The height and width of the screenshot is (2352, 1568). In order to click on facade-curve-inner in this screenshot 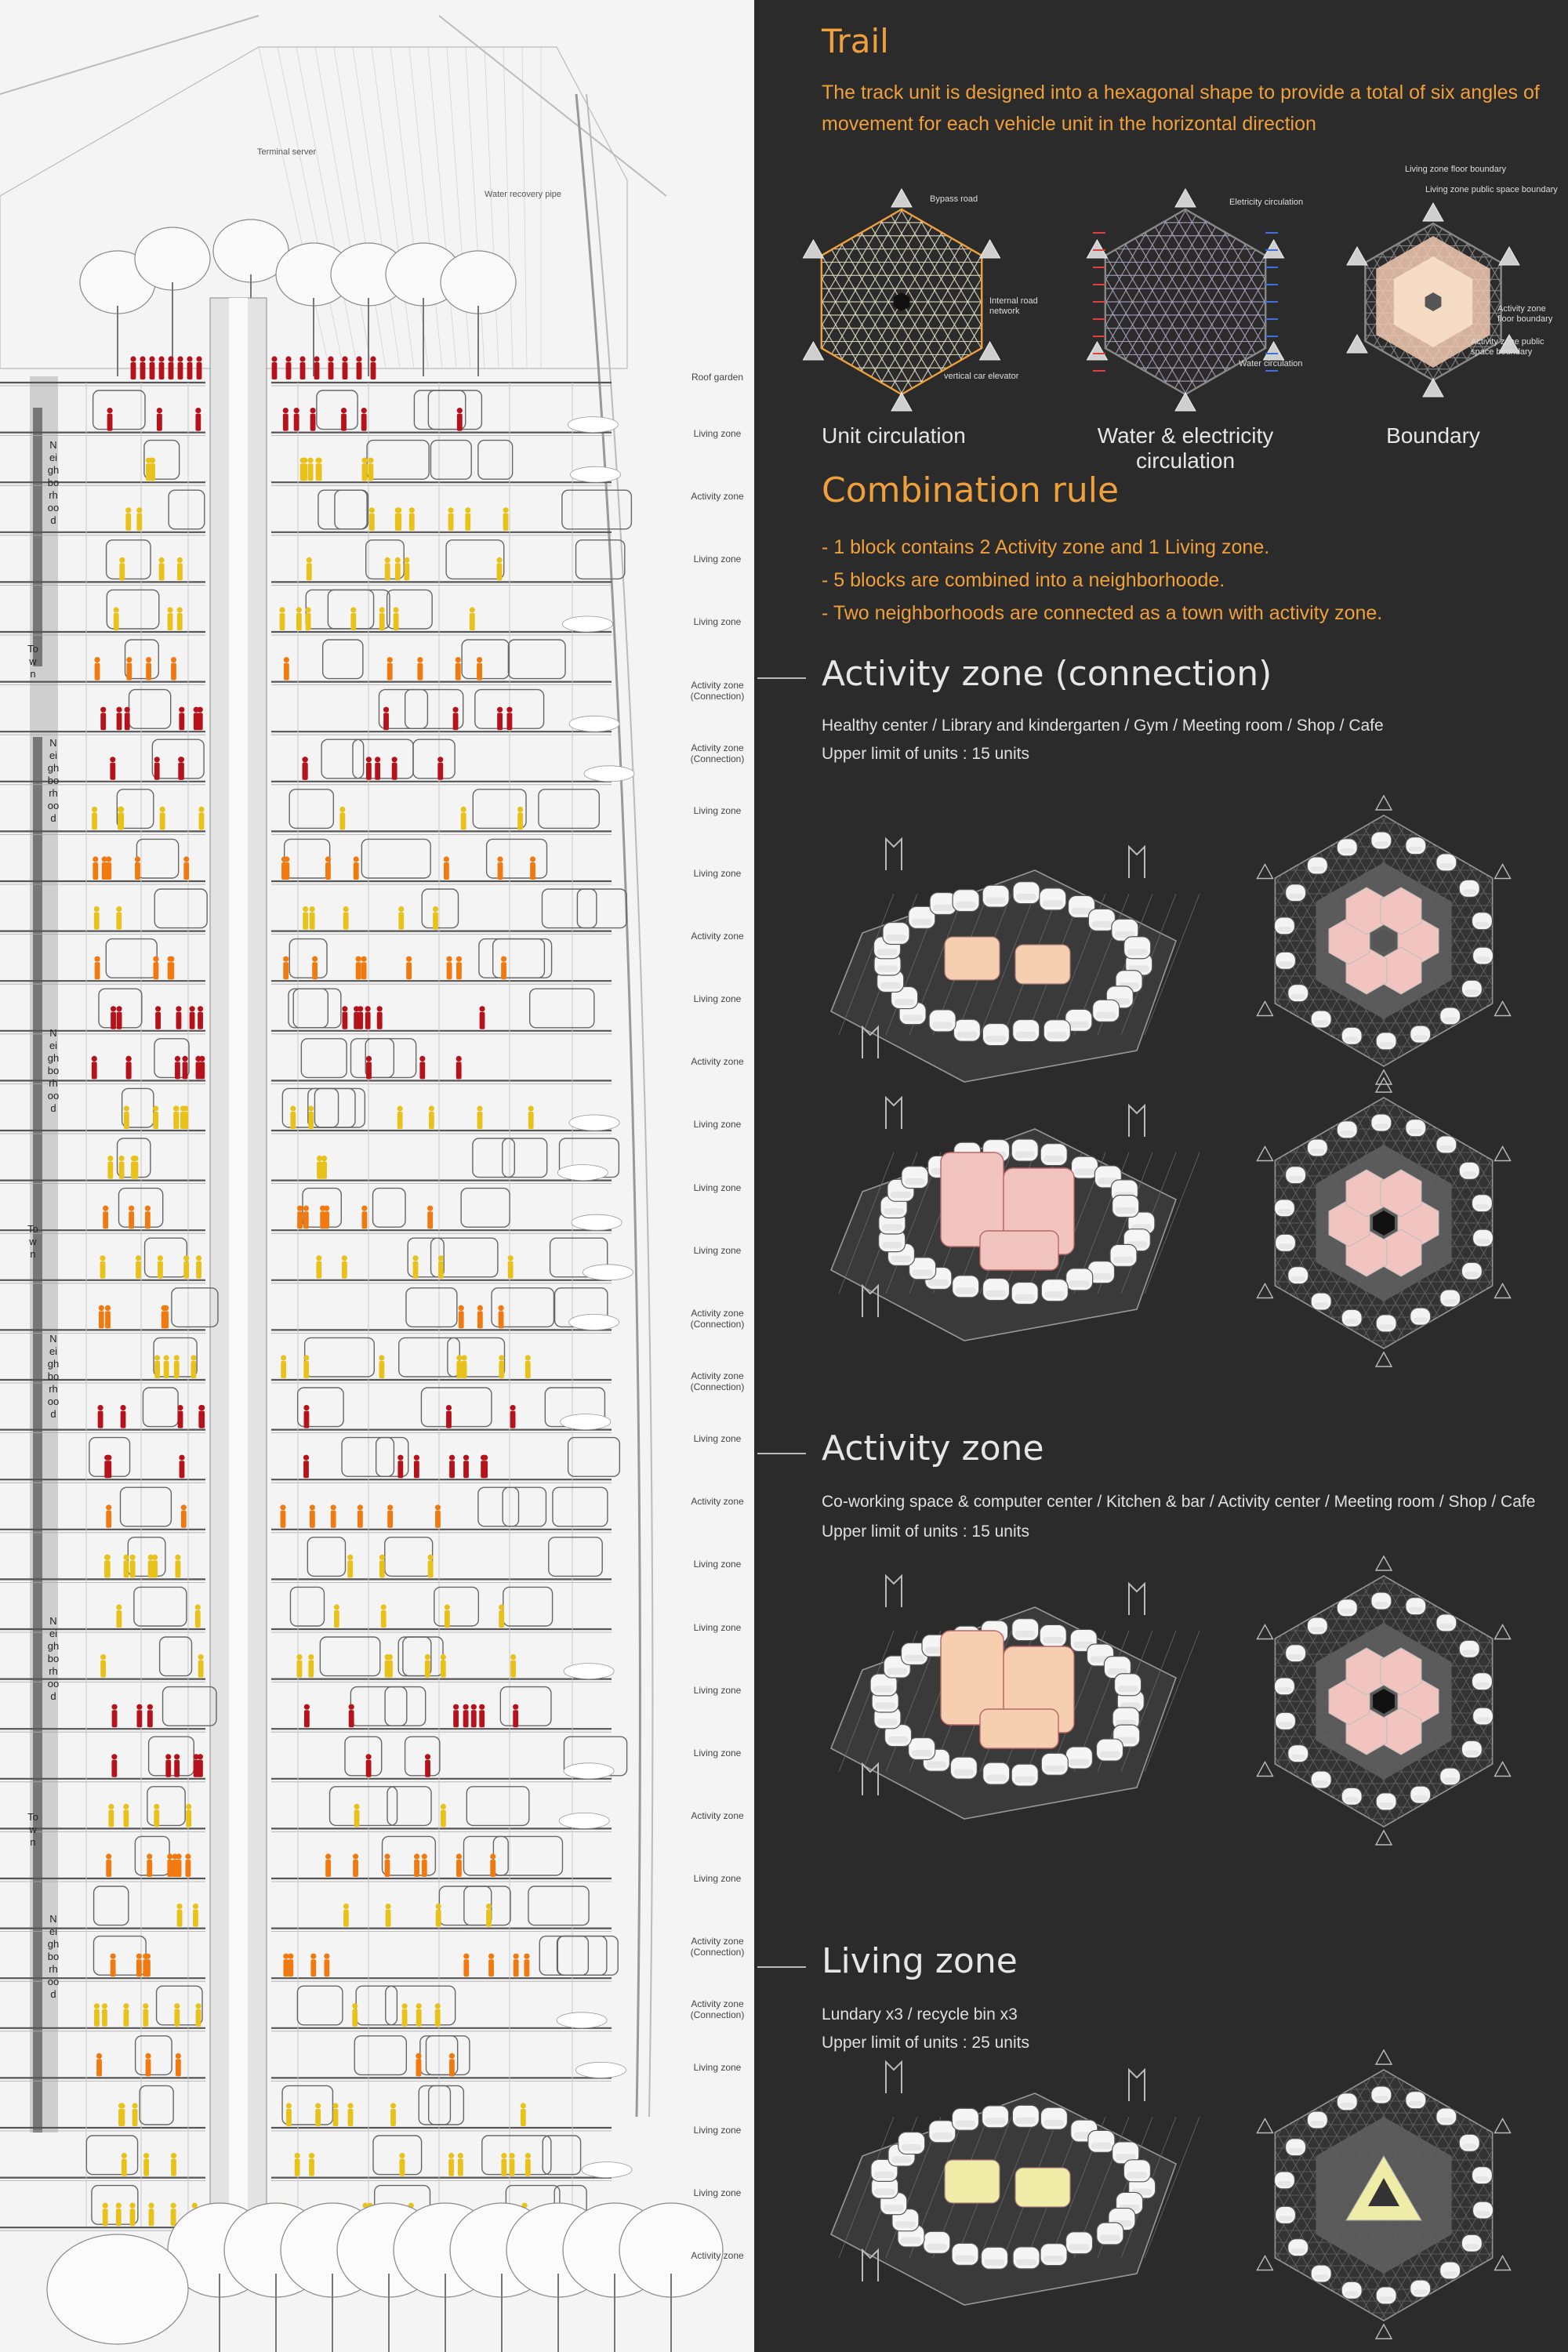, I will do `click(620, 1105)`.